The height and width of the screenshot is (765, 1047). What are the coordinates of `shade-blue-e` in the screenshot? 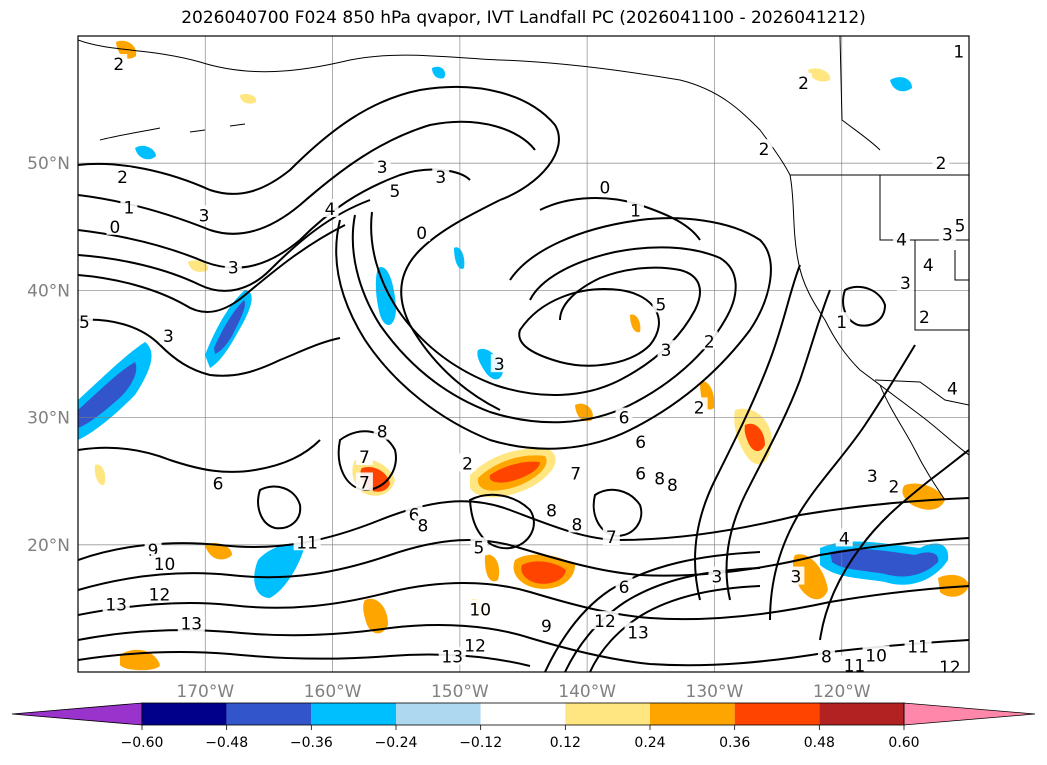 It's located at (145, 152).